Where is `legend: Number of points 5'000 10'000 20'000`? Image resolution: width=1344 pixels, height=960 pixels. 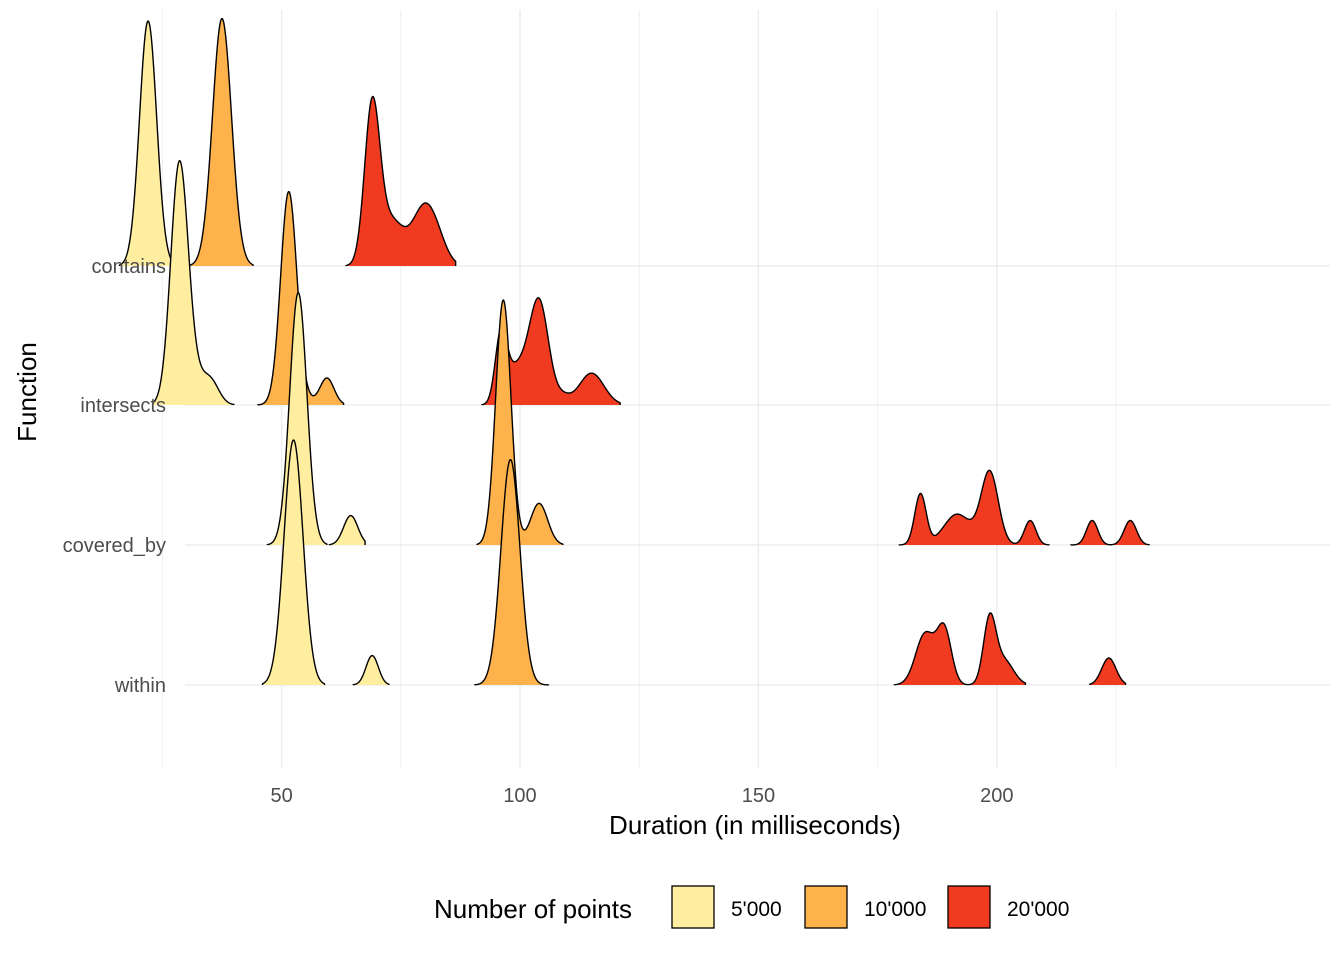 legend: Number of points 5'000 10'000 20'000 is located at coordinates (751, 907).